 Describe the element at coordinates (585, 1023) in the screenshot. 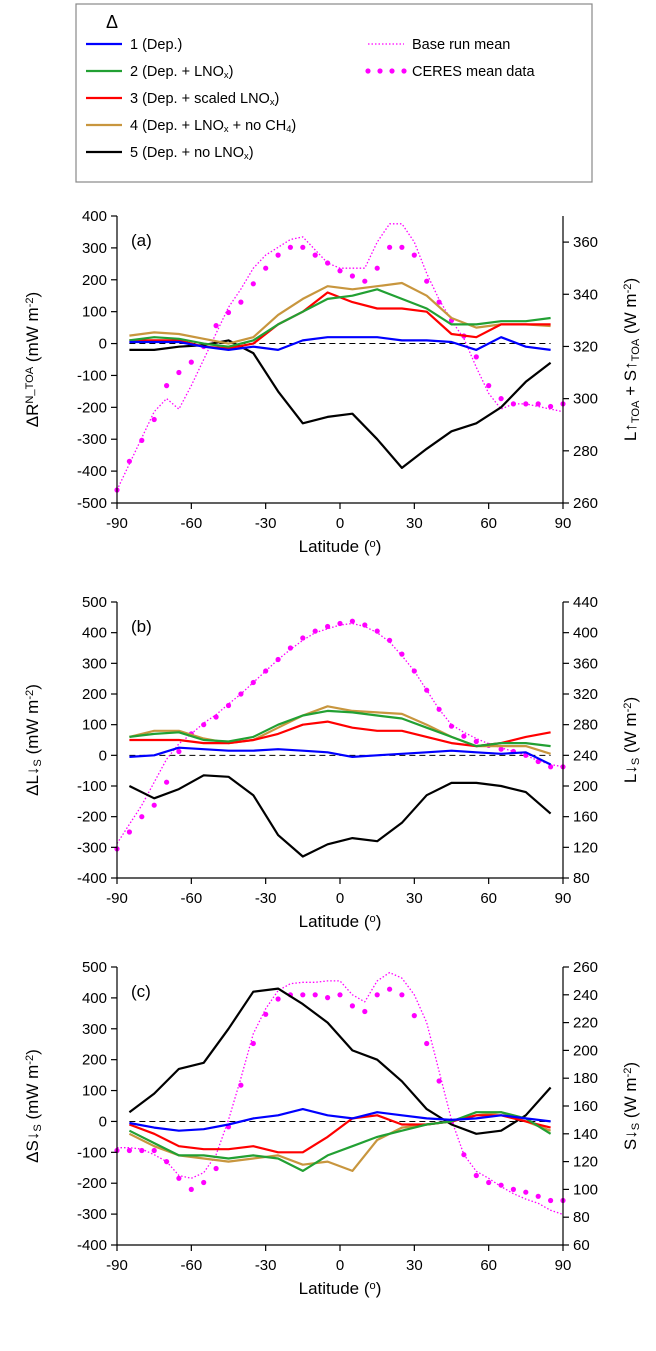

I see `y-right-tick-label: 220` at that location.